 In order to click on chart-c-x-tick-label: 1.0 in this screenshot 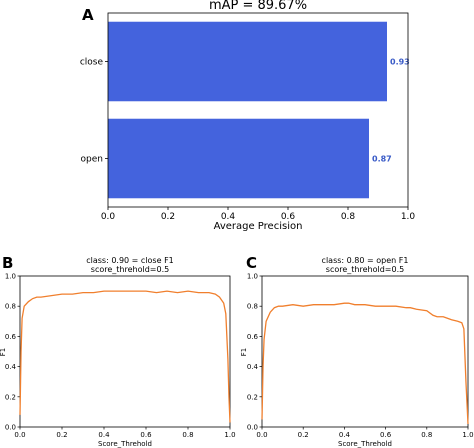, I will do `click(467, 435)`.